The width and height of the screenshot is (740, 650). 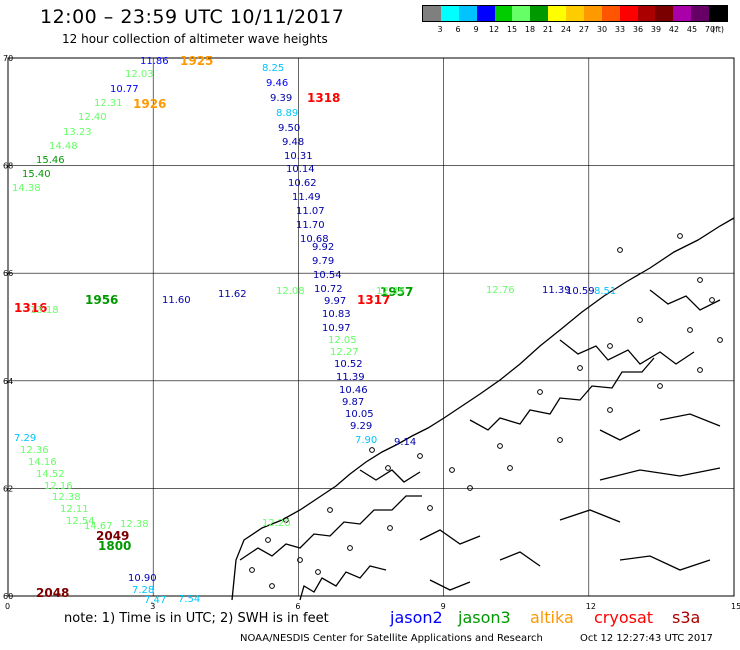 What do you see at coordinates (323, 98) in the screenshot?
I see `wave-height-label: 1318` at bounding box center [323, 98].